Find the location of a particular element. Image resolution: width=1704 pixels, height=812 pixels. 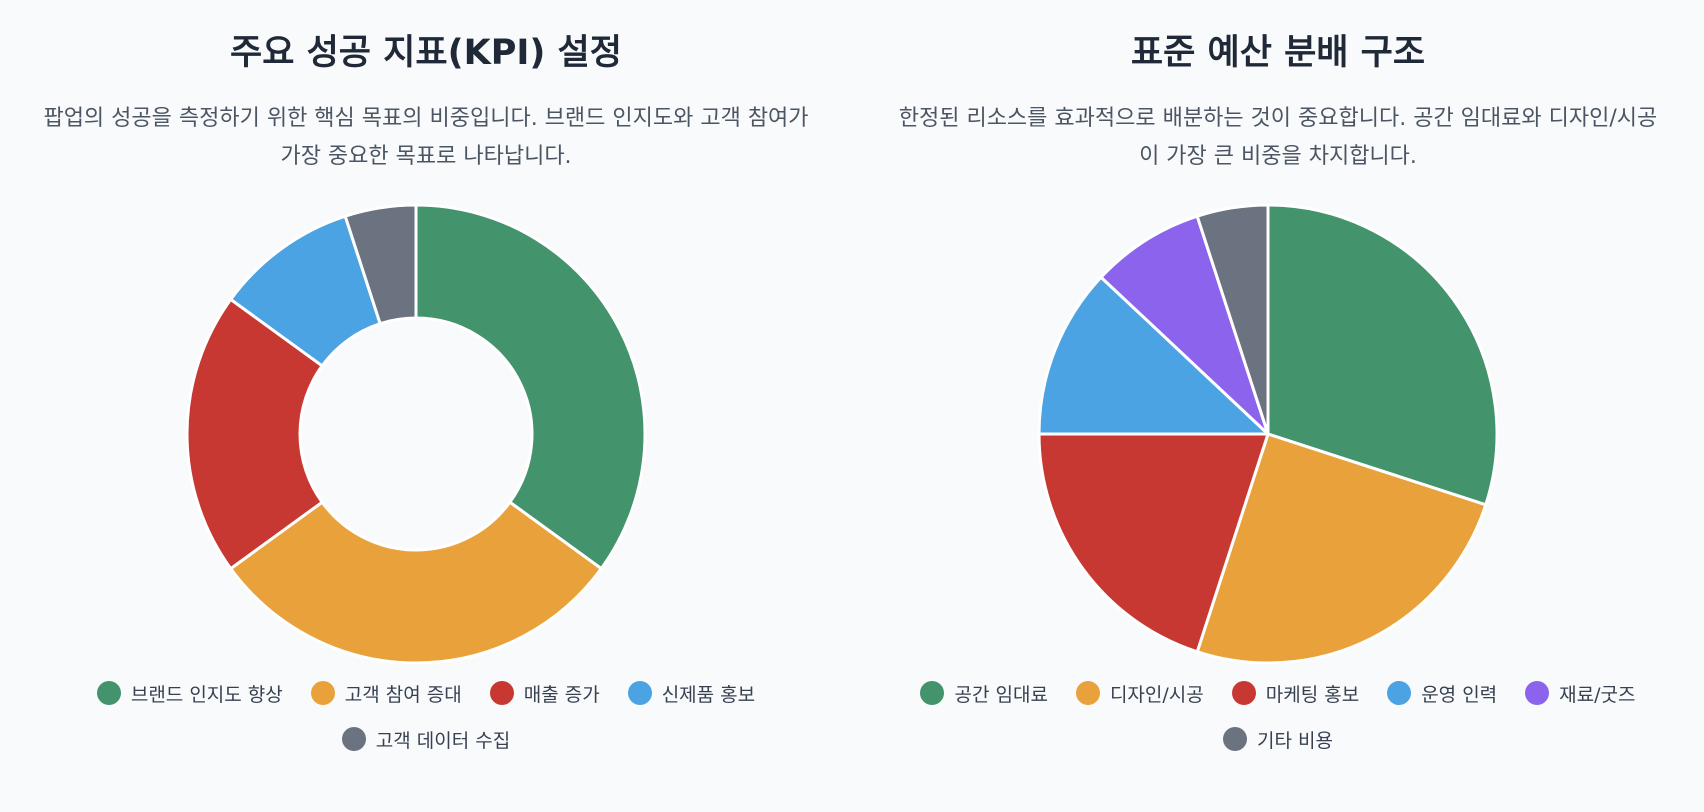

legend-item: 마케팅 홍보 is located at coordinates (1295, 693).